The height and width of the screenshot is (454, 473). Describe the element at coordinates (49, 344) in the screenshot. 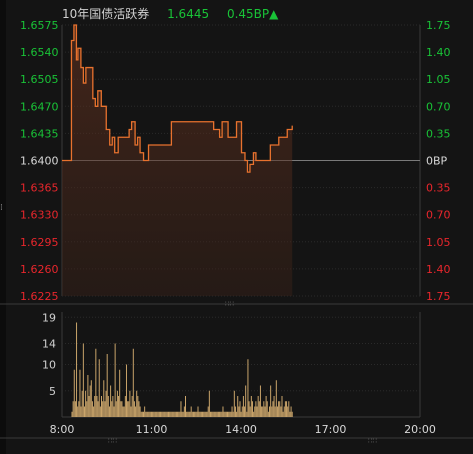

I see `volume-tick-label: 14` at that location.